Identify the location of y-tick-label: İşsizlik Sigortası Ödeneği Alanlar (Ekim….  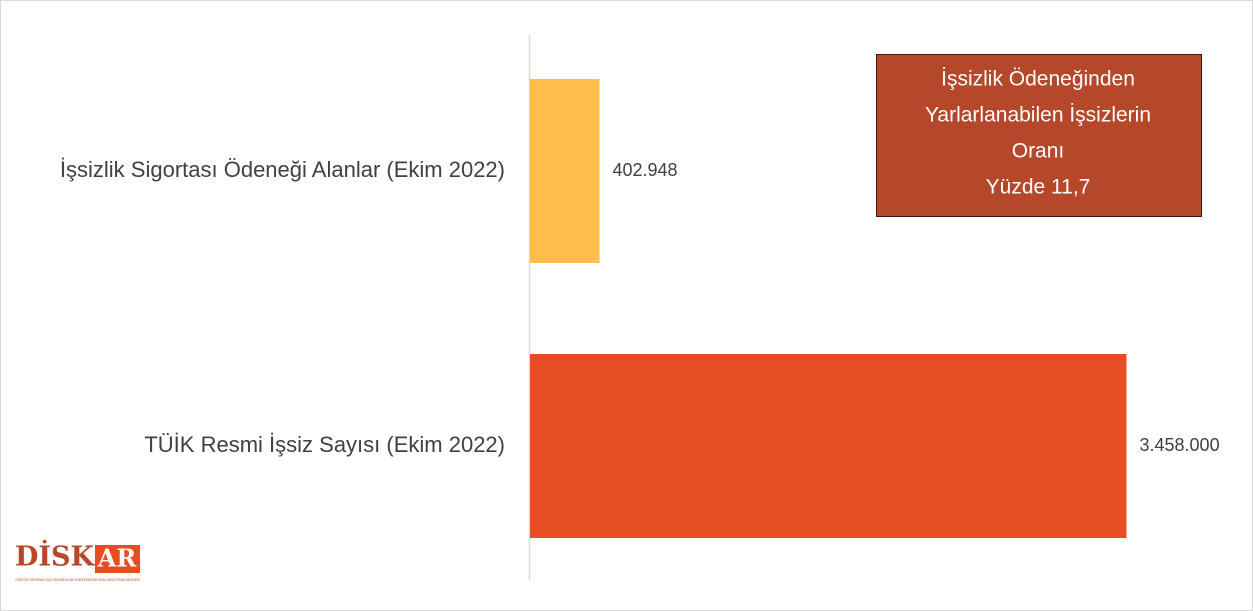
(282, 169).